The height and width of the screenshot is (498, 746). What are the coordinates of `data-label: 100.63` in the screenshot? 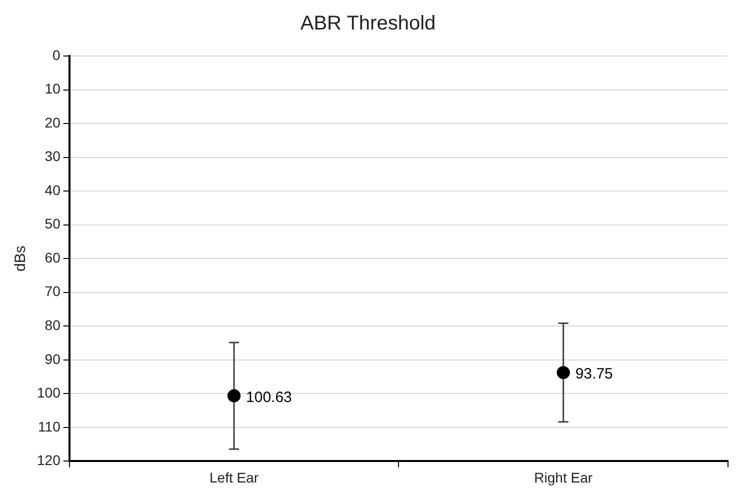 It's located at (269, 397).